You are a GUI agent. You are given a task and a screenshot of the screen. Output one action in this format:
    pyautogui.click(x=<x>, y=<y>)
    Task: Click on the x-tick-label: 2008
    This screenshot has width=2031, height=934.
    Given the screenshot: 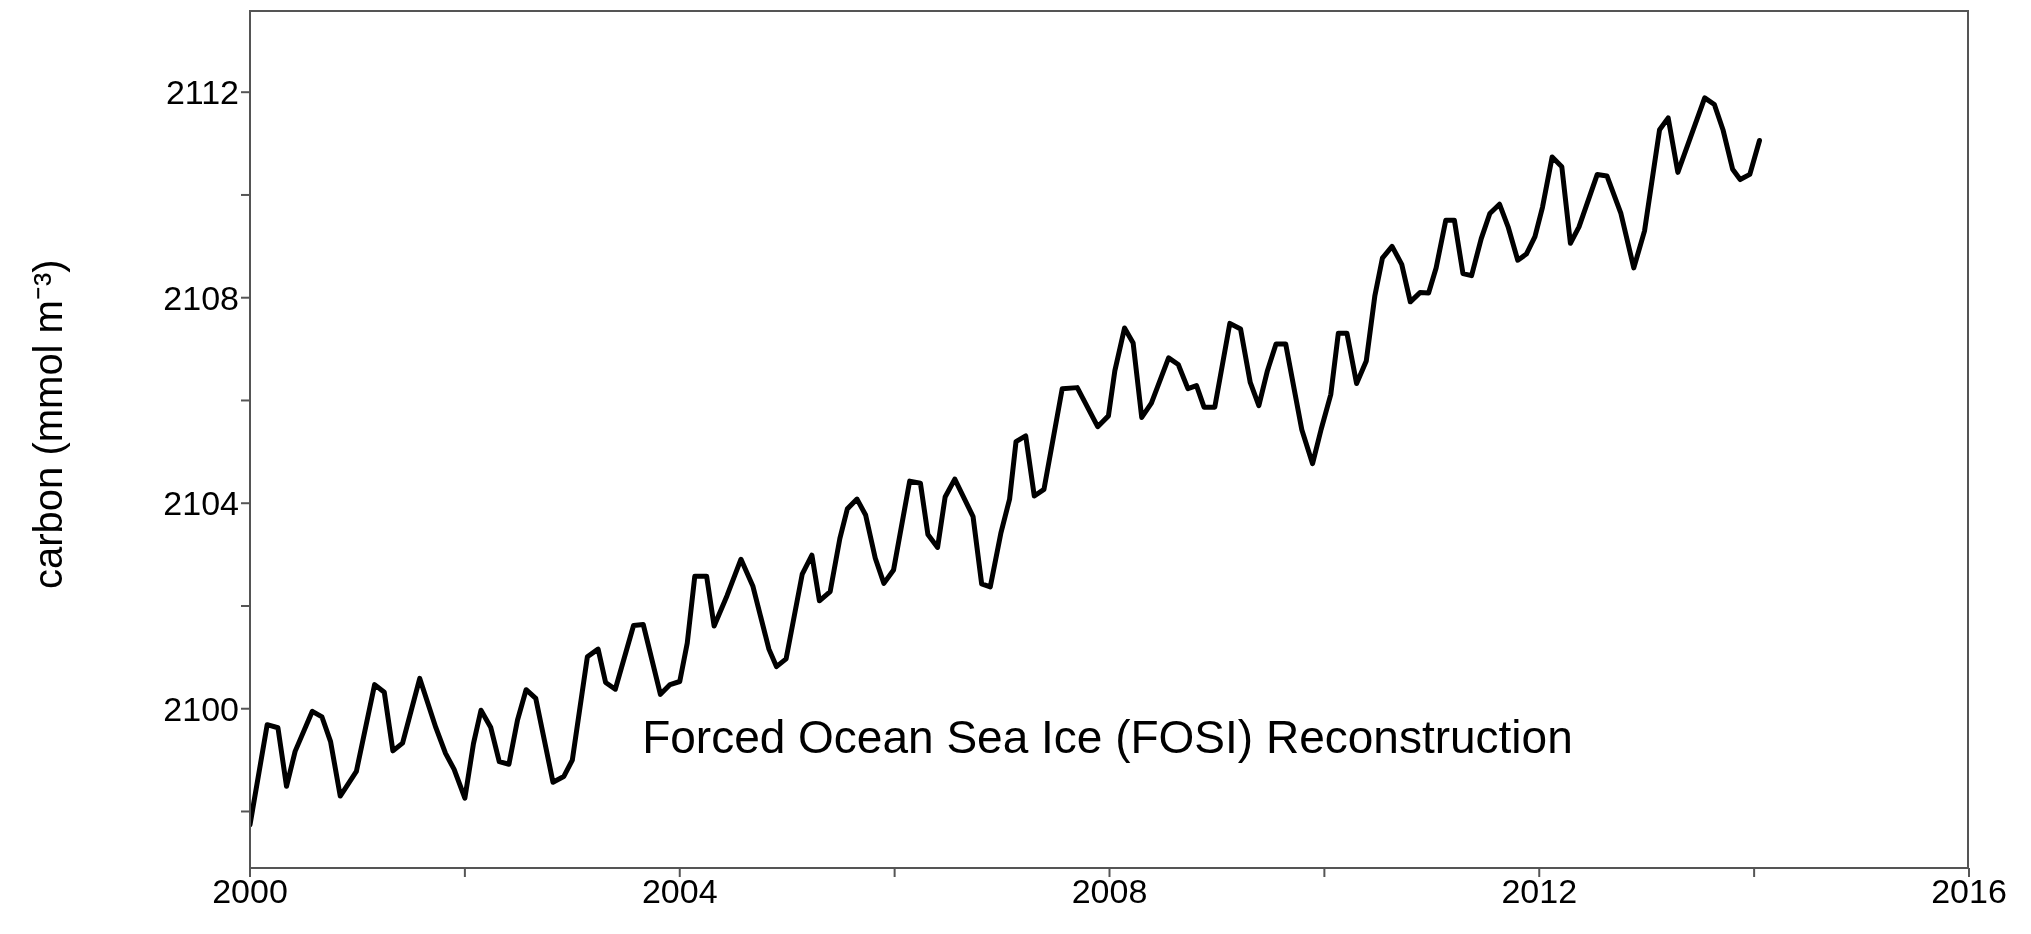 What is the action you would take?
    pyautogui.click(x=1109, y=891)
    